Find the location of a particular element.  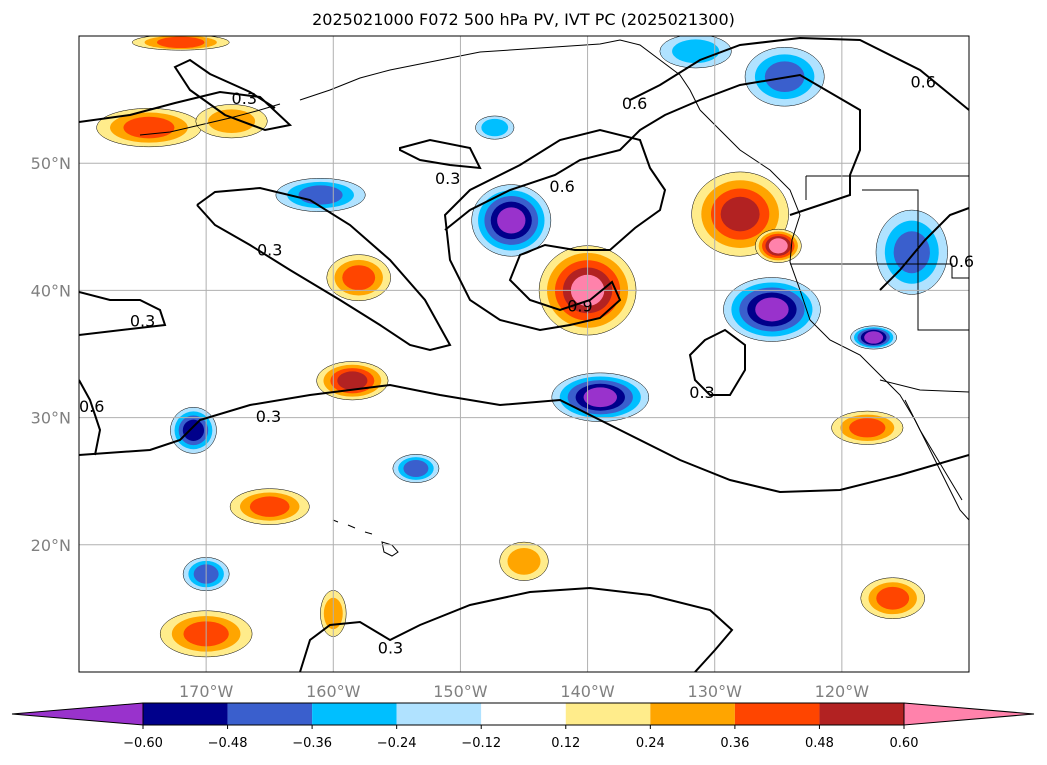

colorbar-tick-label: −0.12 is located at coordinates (481, 743).